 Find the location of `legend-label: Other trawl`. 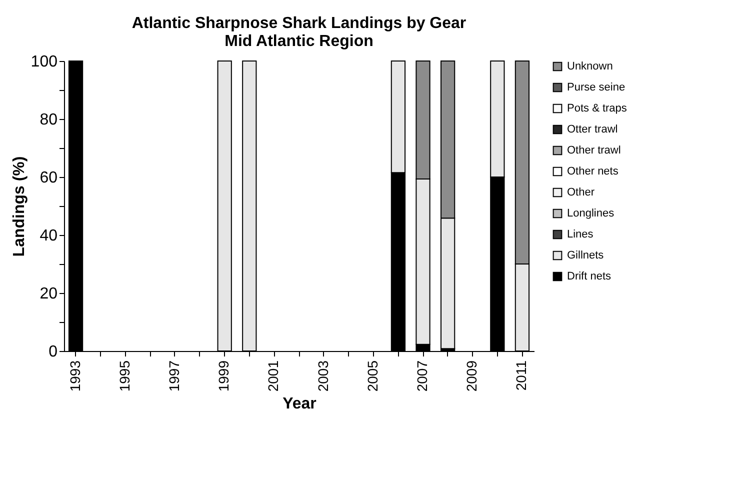

legend-label: Other trawl is located at coordinates (594, 150).